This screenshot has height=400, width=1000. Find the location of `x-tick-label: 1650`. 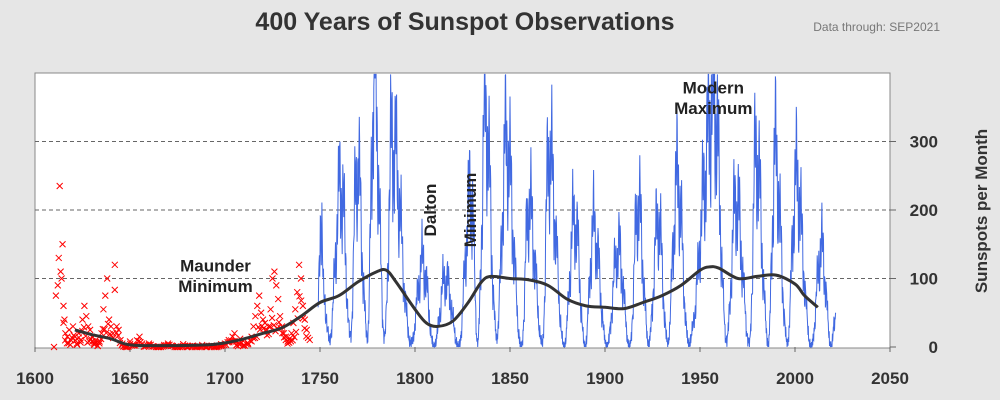

x-tick-label: 1650 is located at coordinates (130, 378).